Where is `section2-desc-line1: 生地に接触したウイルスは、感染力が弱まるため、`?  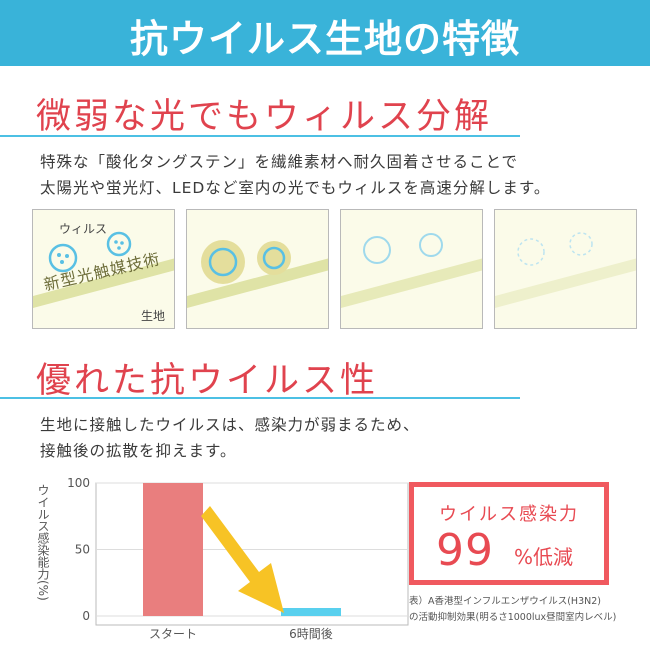
section2-desc-line1: 生地に接触したウイルスは、感染力が弱まるため、 is located at coordinates (230, 425).